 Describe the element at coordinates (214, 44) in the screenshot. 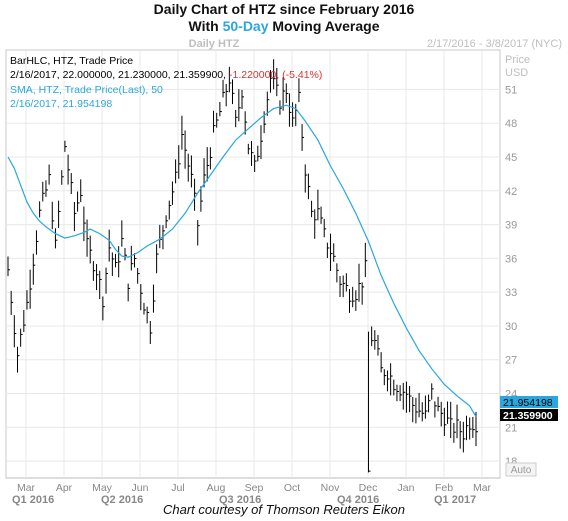

I see `chart-label: Daily HTZ` at that location.